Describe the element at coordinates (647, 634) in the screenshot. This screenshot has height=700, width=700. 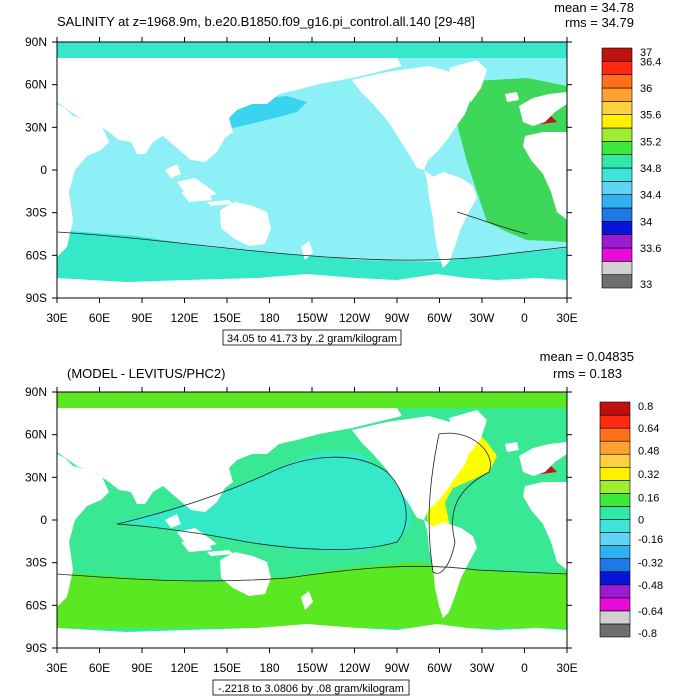
I see `colorbar-label: -0.8` at that location.